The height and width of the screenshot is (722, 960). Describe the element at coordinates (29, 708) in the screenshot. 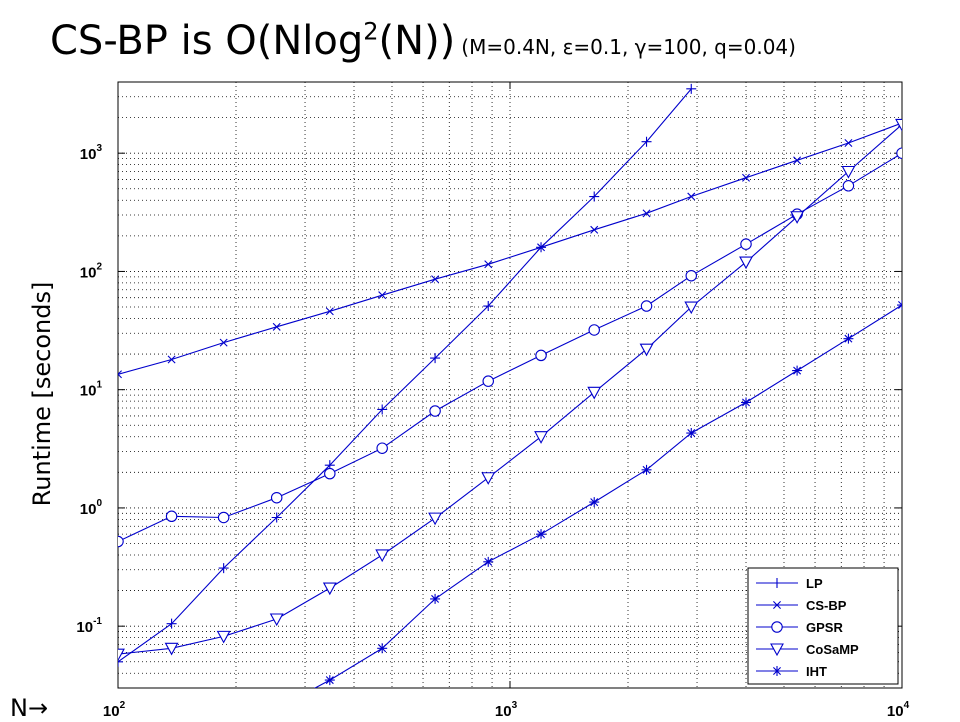

I see `x-axis-label: N→` at that location.